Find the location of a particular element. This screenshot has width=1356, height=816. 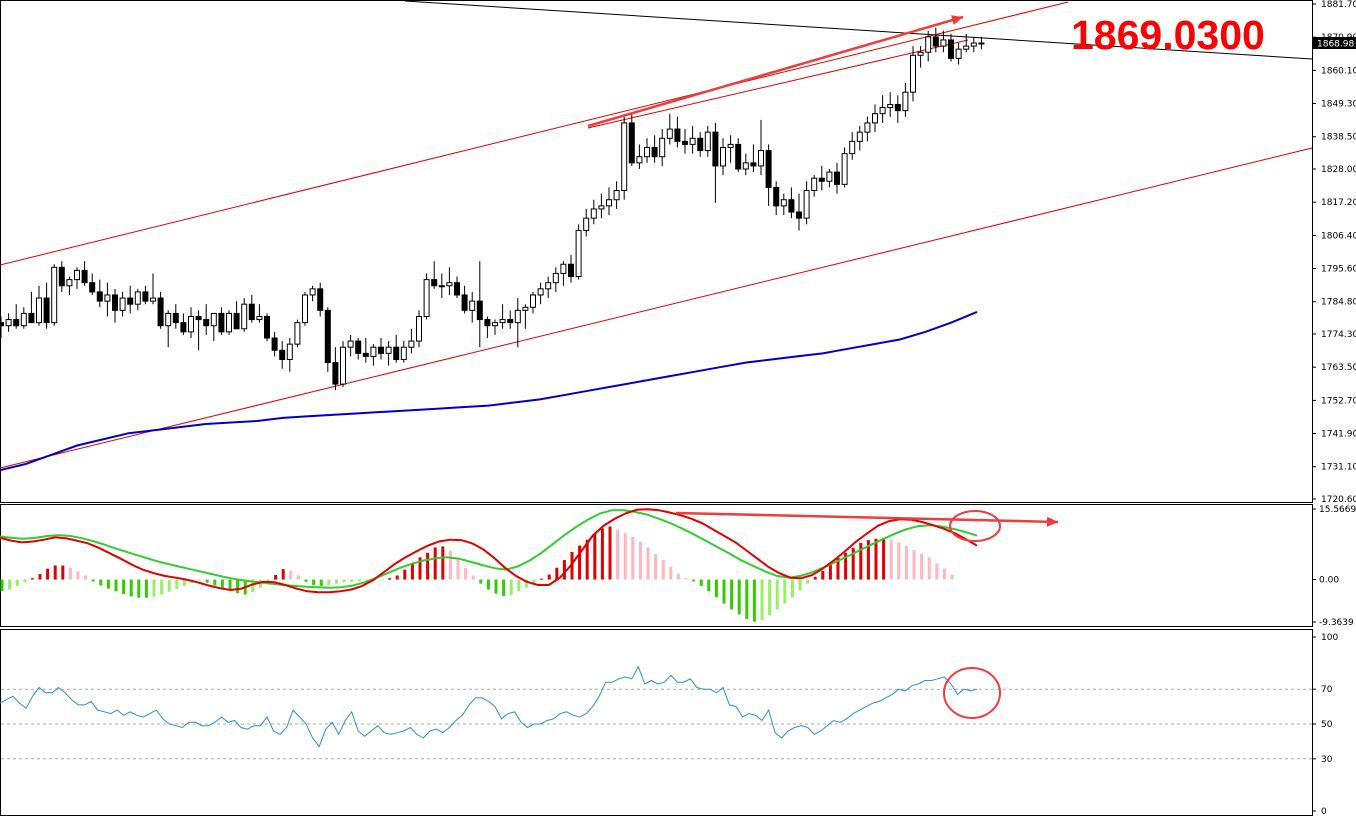

price-tick-label: 1731.10 is located at coordinates (1338, 468).